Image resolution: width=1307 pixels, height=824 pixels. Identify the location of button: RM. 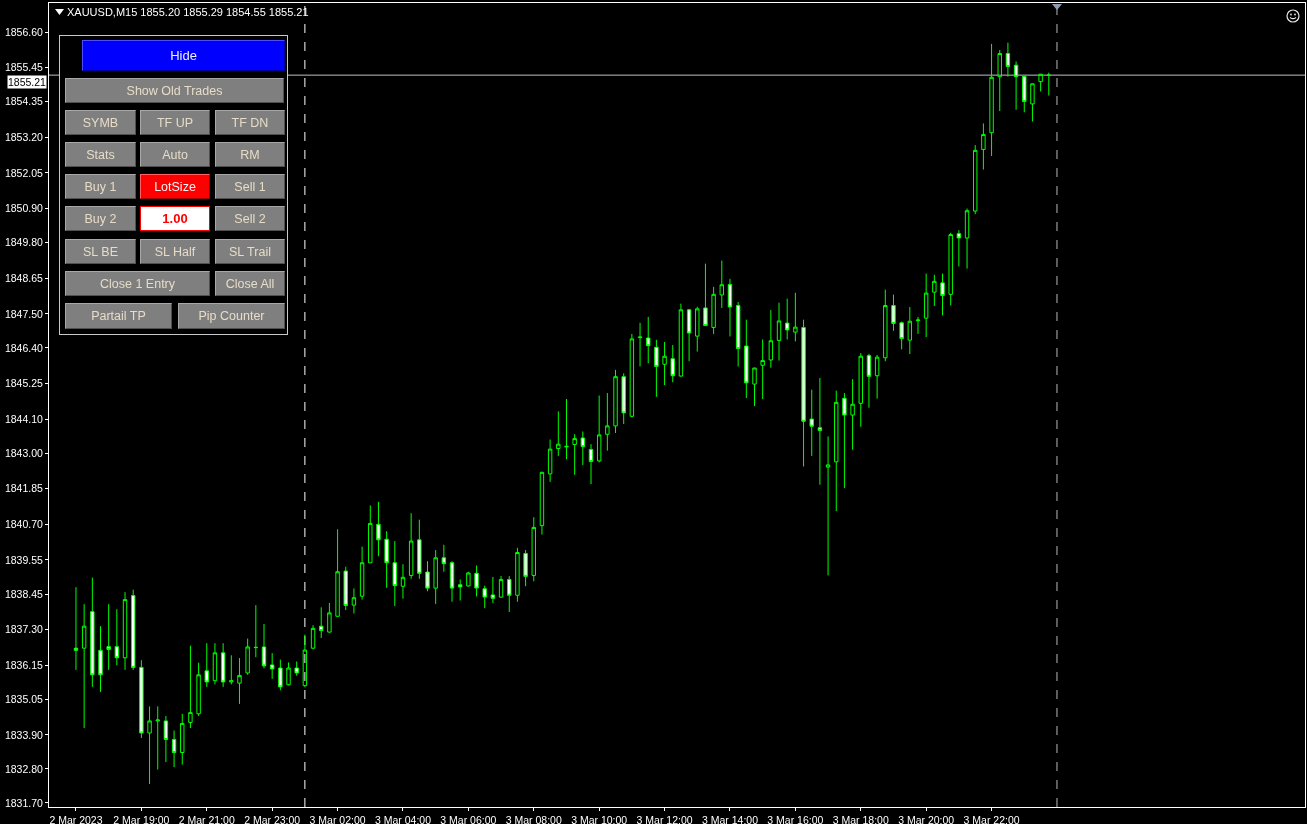
(250, 154).